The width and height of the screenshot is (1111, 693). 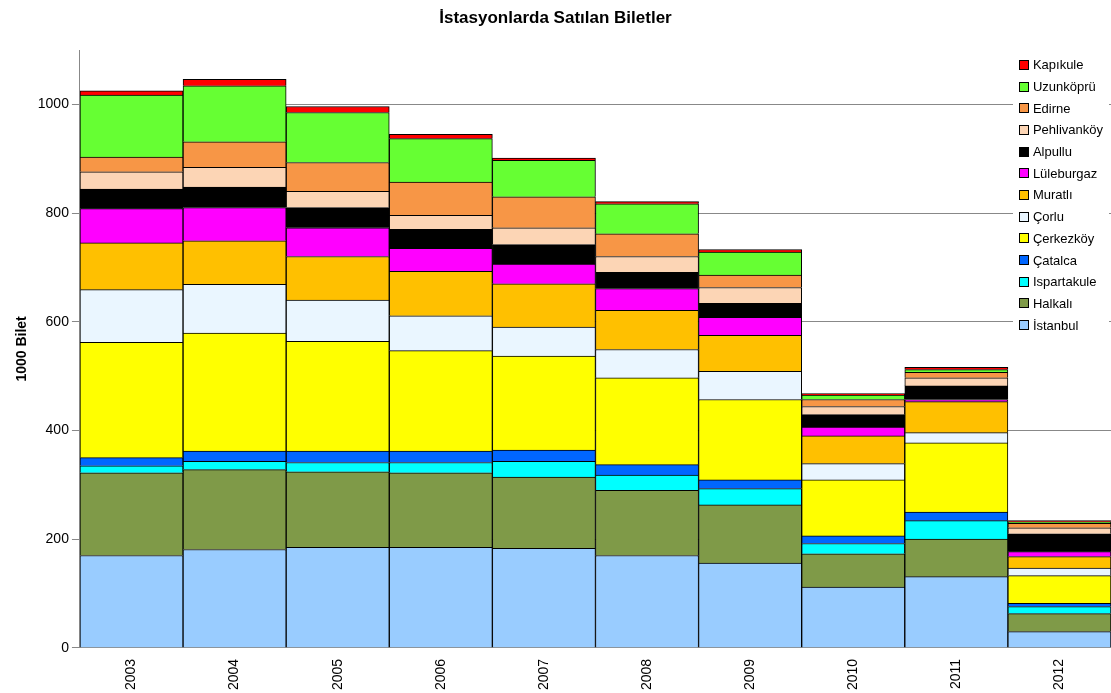 What do you see at coordinates (57, 429) in the screenshot?
I see `y-tick-label: 400` at bounding box center [57, 429].